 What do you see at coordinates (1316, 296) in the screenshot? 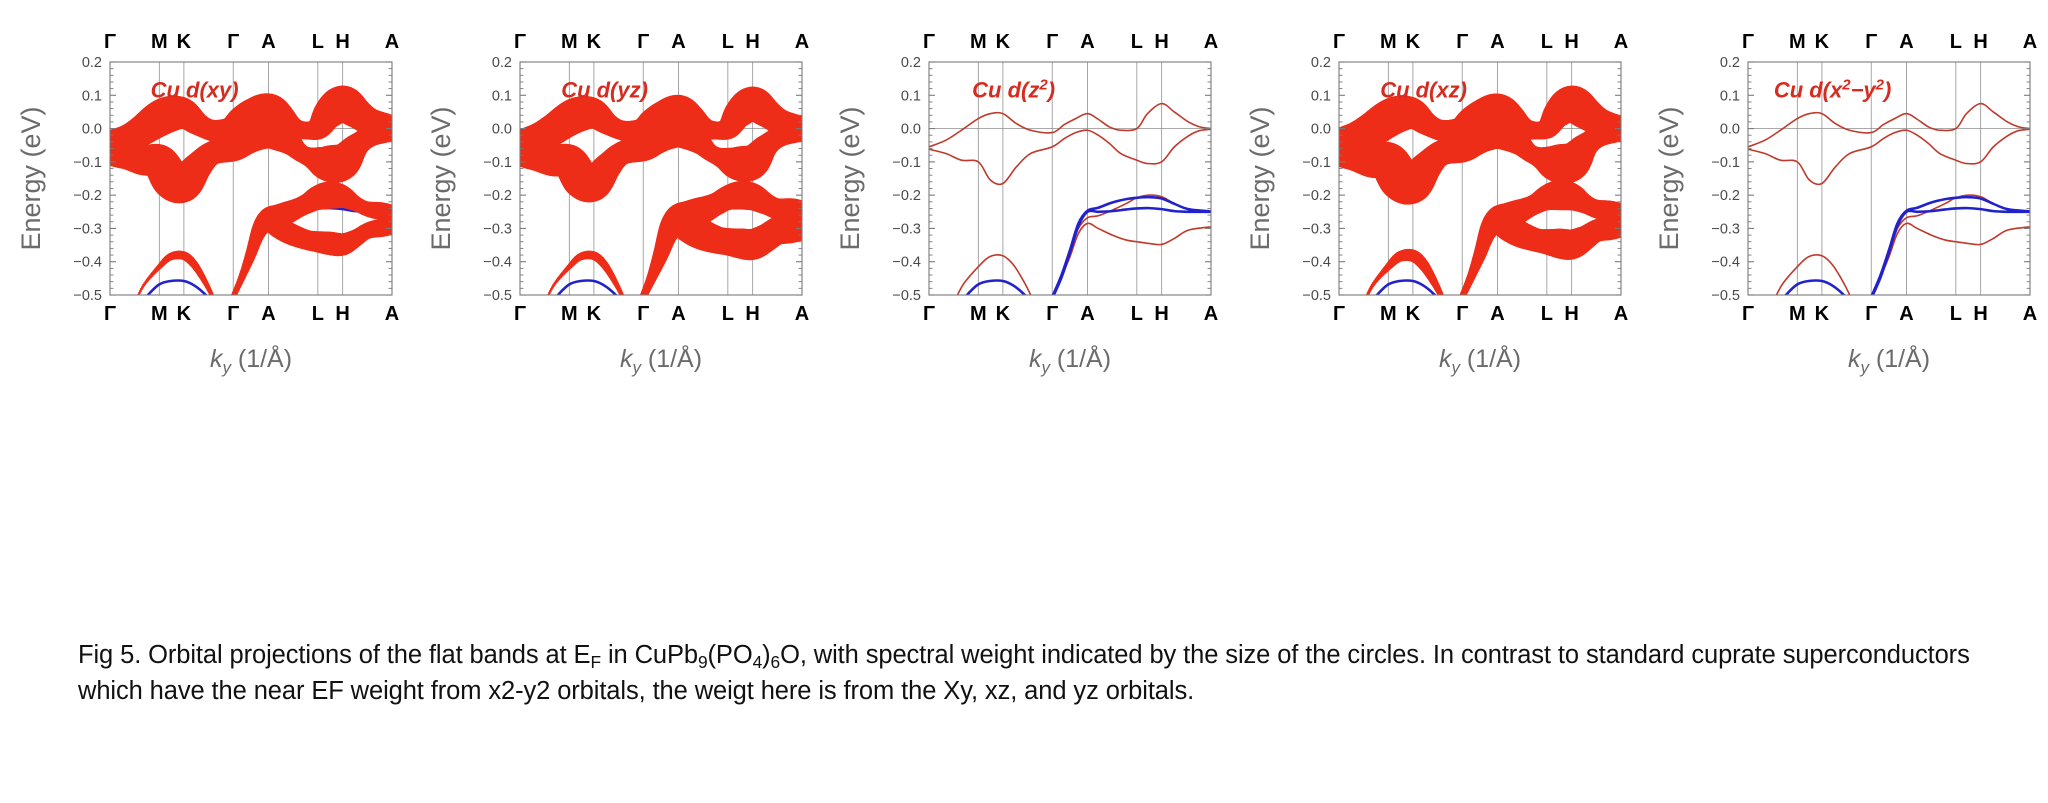
I see `y-tick-label: −0.5` at bounding box center [1316, 296].